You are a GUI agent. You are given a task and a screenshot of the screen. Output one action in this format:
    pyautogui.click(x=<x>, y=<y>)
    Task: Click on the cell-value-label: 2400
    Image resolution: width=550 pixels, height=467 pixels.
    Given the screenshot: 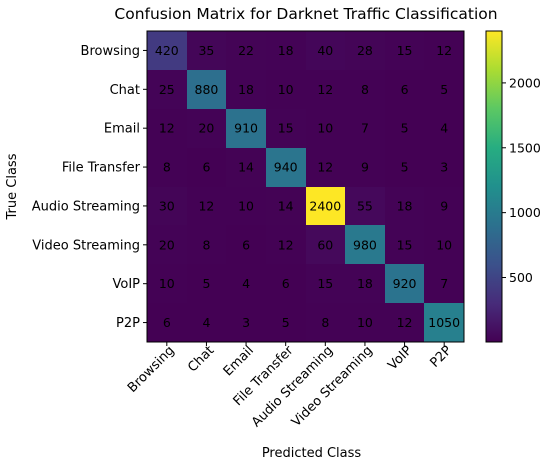 What is the action you would take?
    pyautogui.click(x=325, y=205)
    